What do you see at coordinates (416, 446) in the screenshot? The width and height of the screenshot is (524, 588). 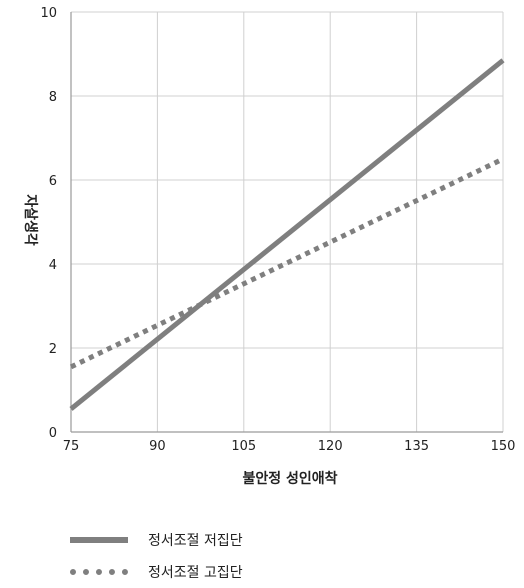 I see `x-tick-label: 135` at bounding box center [416, 446].